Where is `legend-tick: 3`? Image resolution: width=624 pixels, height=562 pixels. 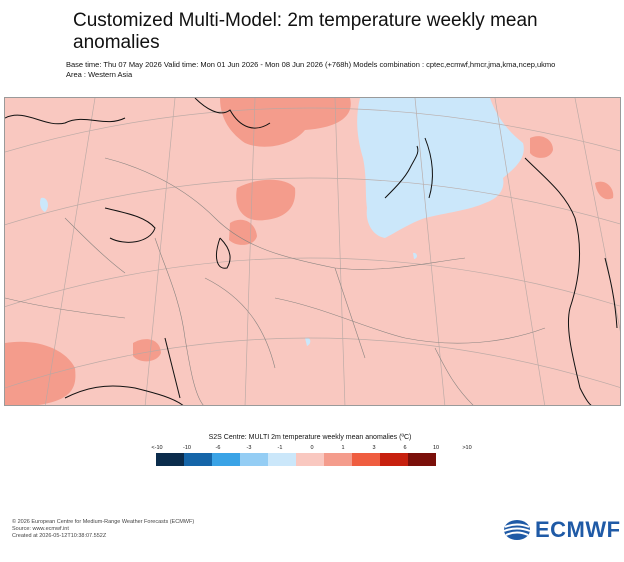 legend-tick: 3 is located at coordinates (374, 448).